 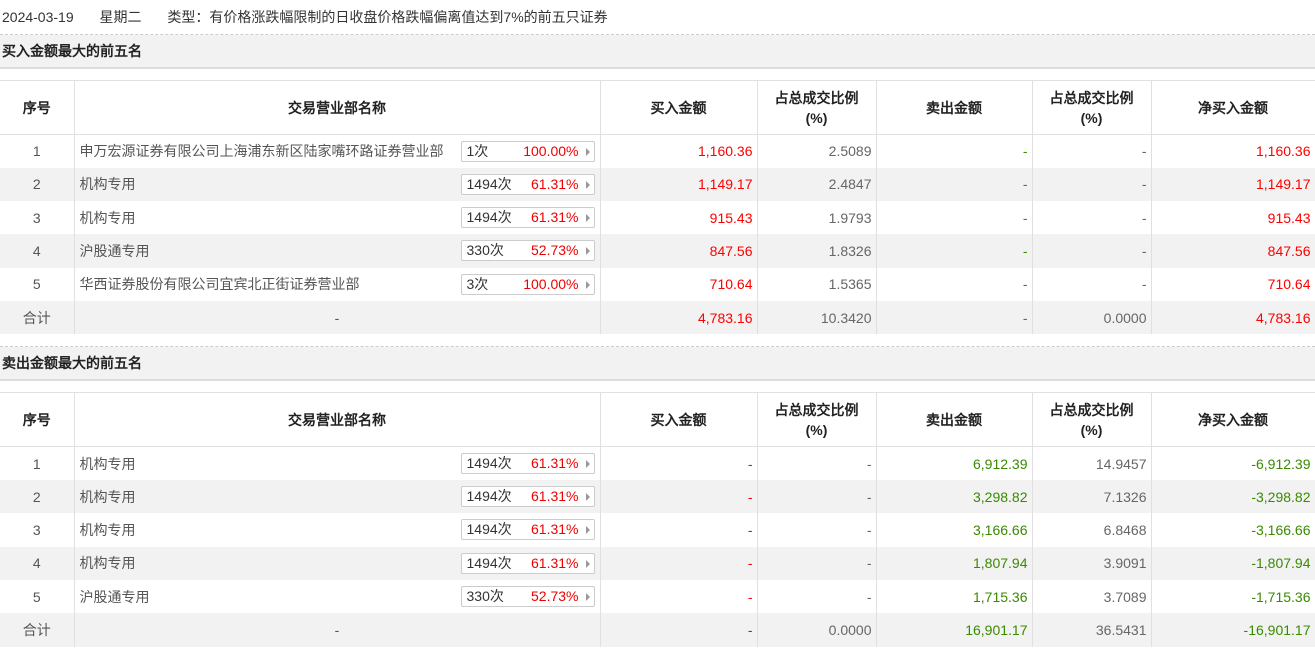 I want to click on weekday: 星期二, so click(x=120, y=17).